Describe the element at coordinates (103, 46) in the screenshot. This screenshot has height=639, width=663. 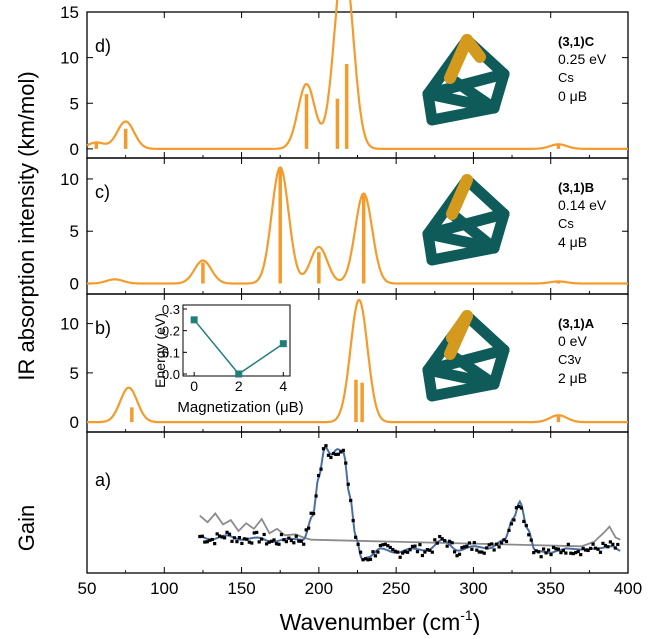
I see `panel-label: d)` at that location.